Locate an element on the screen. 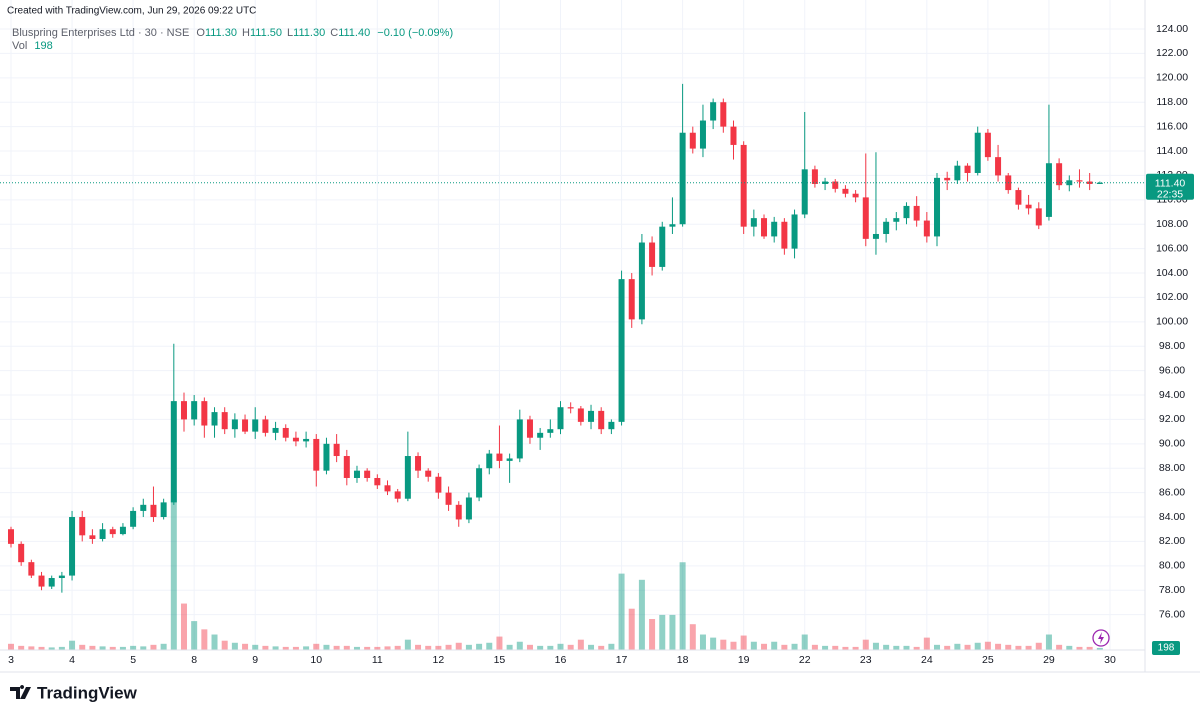  price-badge is located at coordinates (1170, 186).